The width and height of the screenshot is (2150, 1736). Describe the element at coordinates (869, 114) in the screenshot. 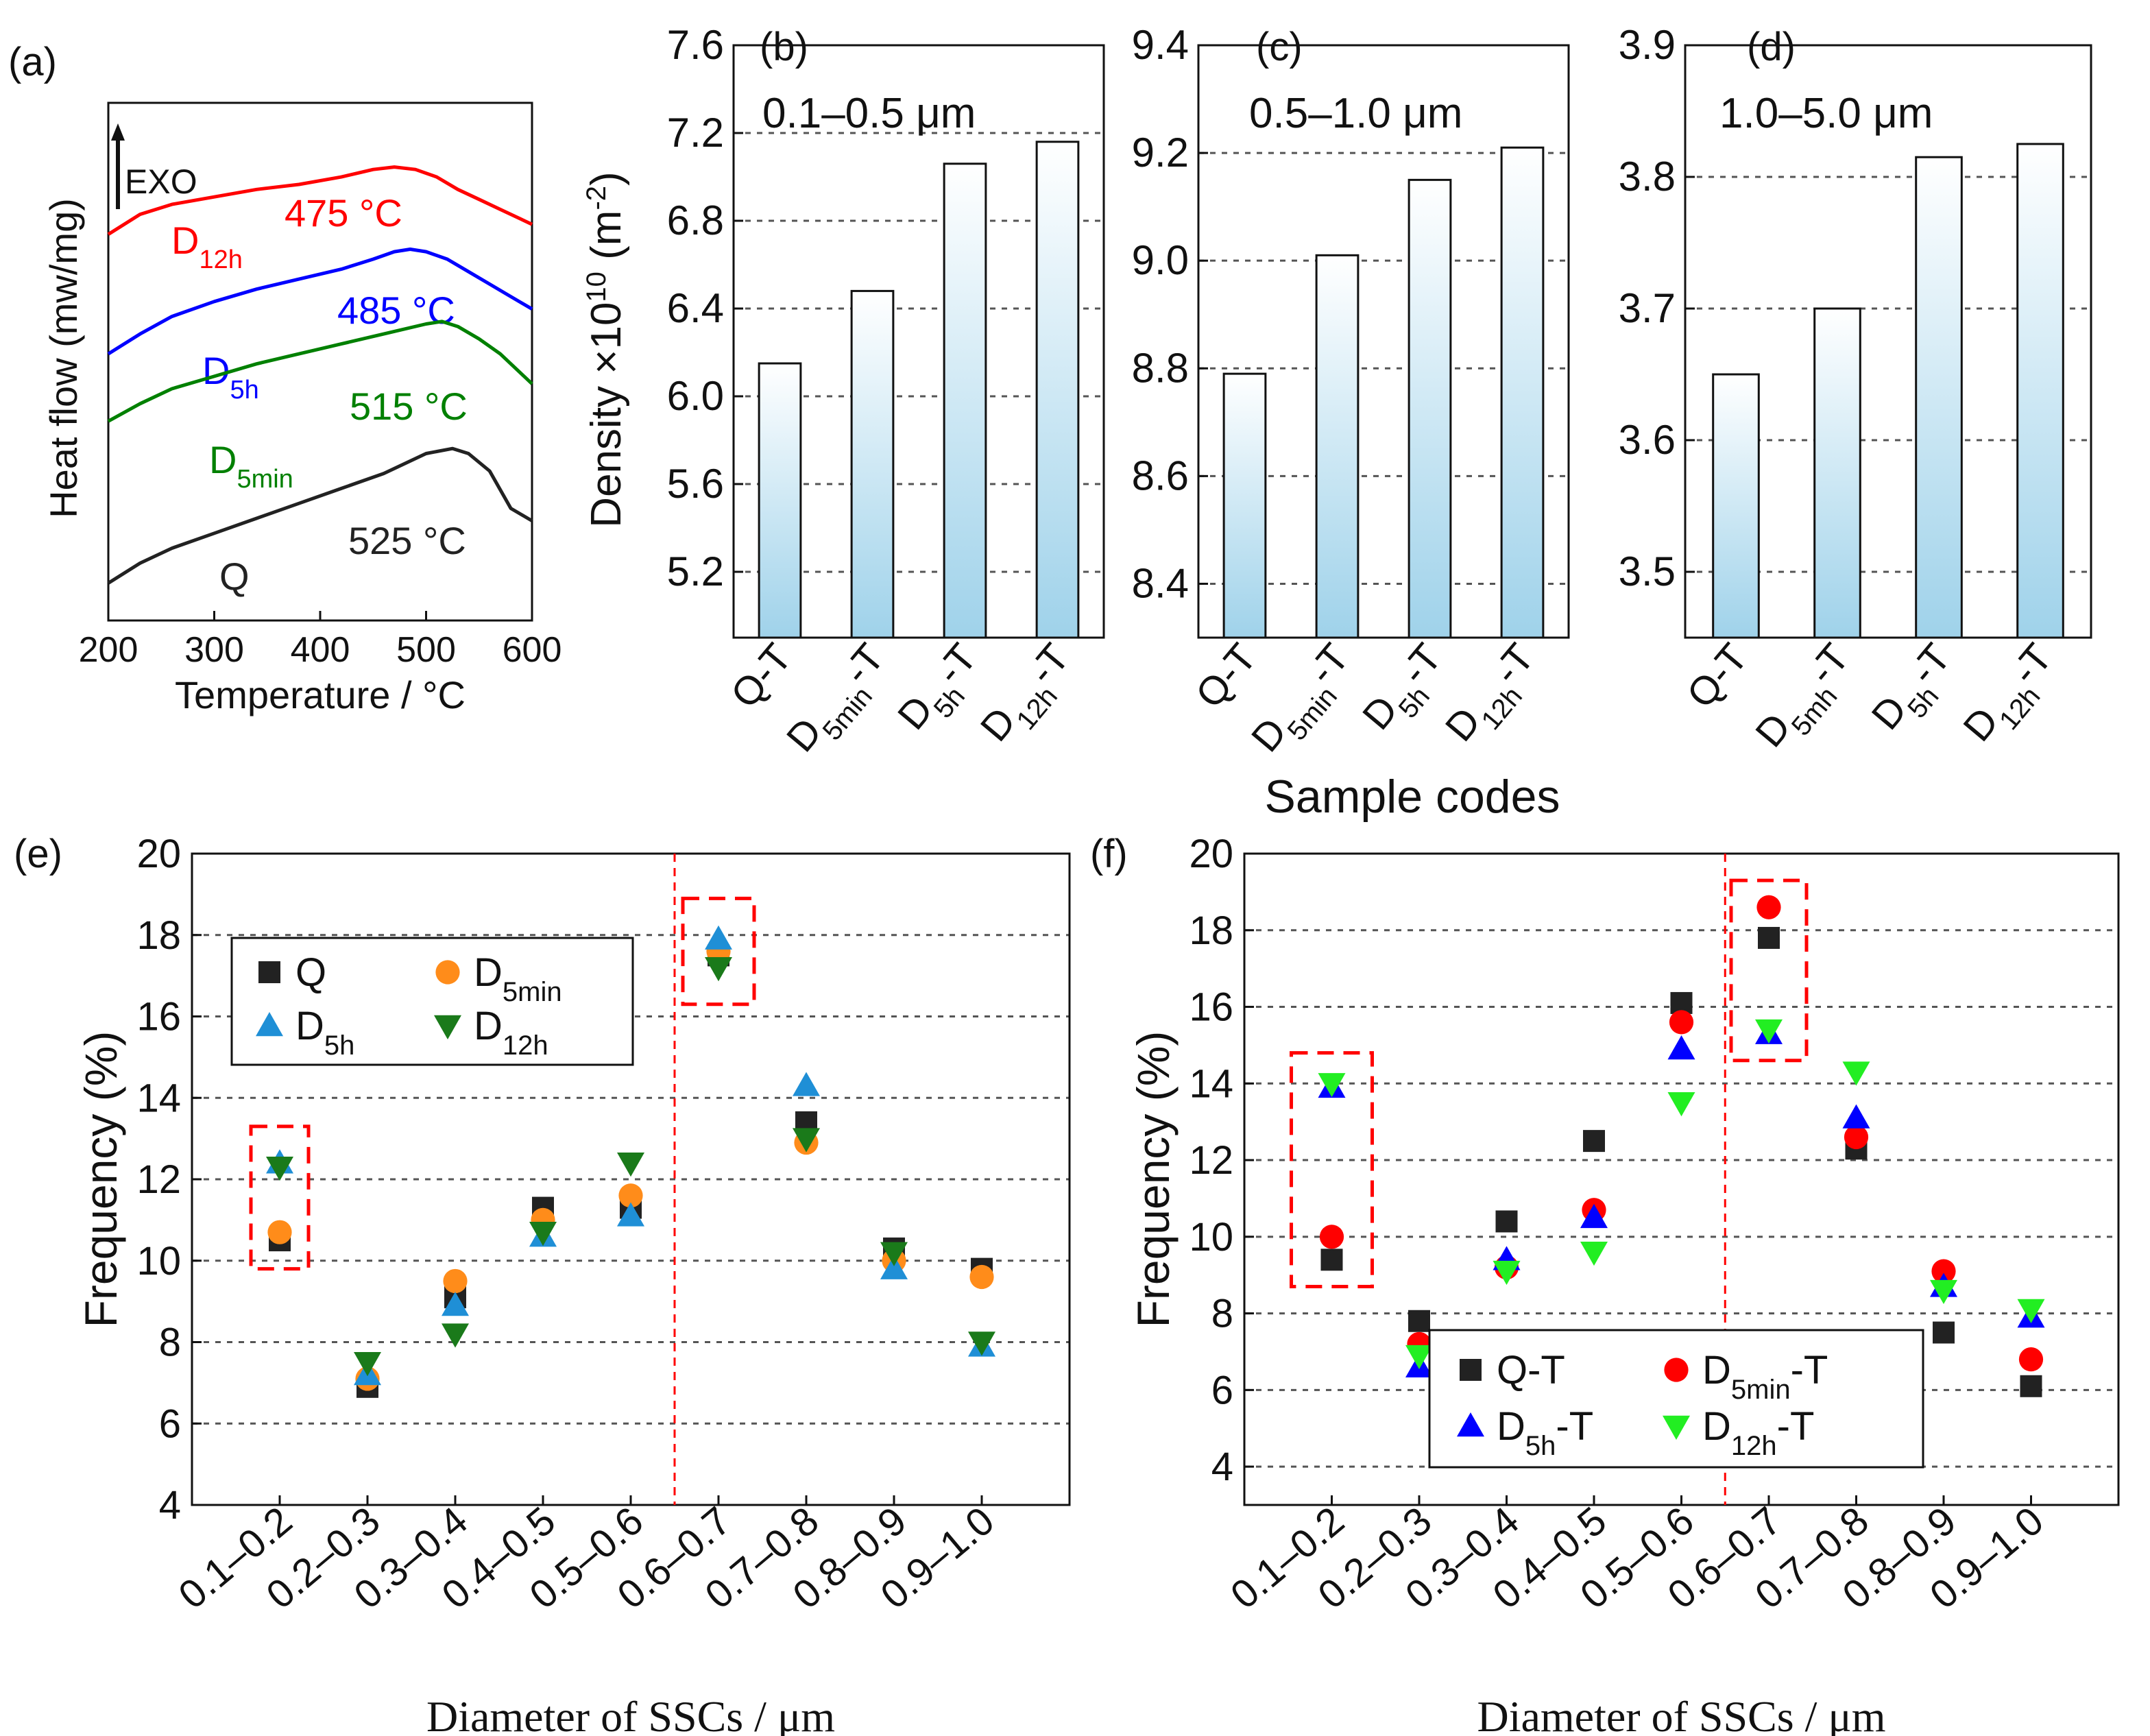

I see `density-range-label: 0.1–0.5 μm` at that location.